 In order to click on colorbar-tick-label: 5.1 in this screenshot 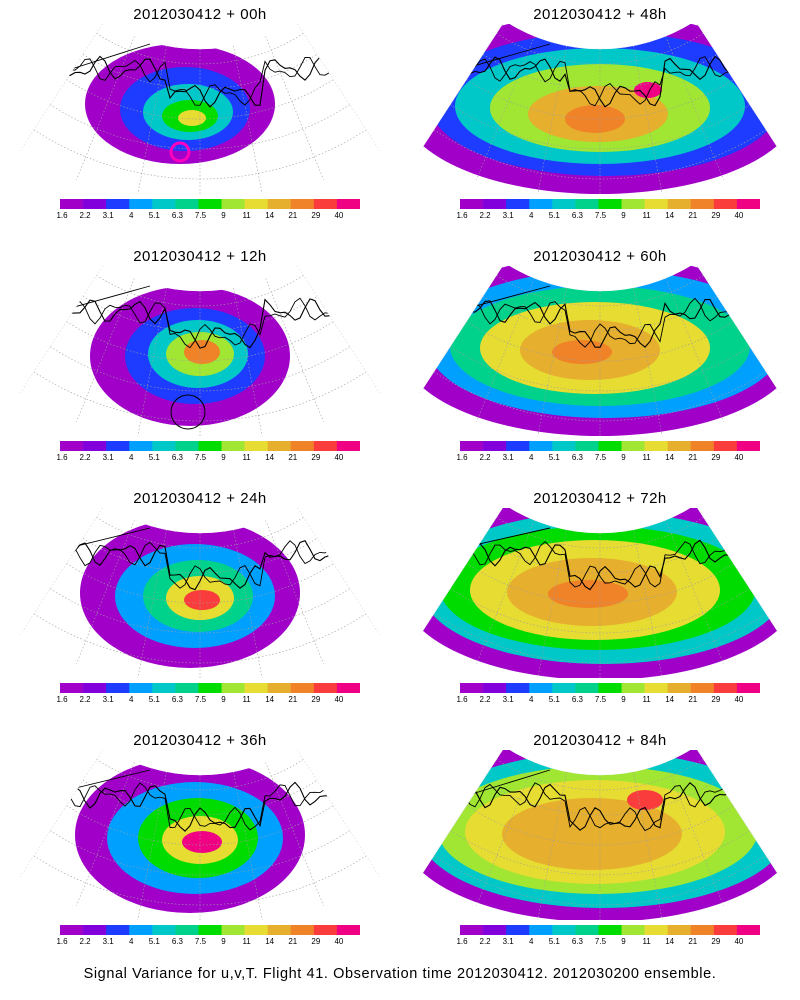, I will do `click(554, 457)`.